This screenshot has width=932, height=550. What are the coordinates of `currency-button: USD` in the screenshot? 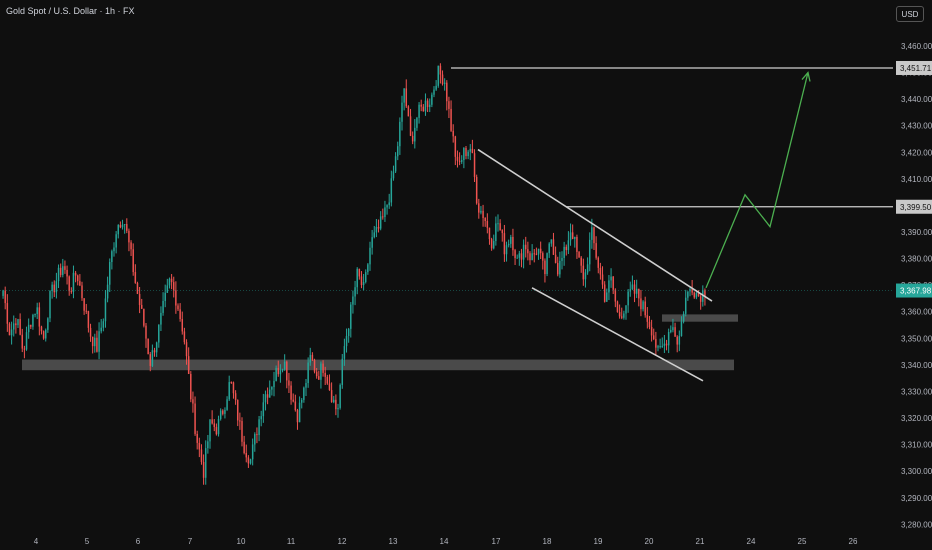 It's located at (910, 14).